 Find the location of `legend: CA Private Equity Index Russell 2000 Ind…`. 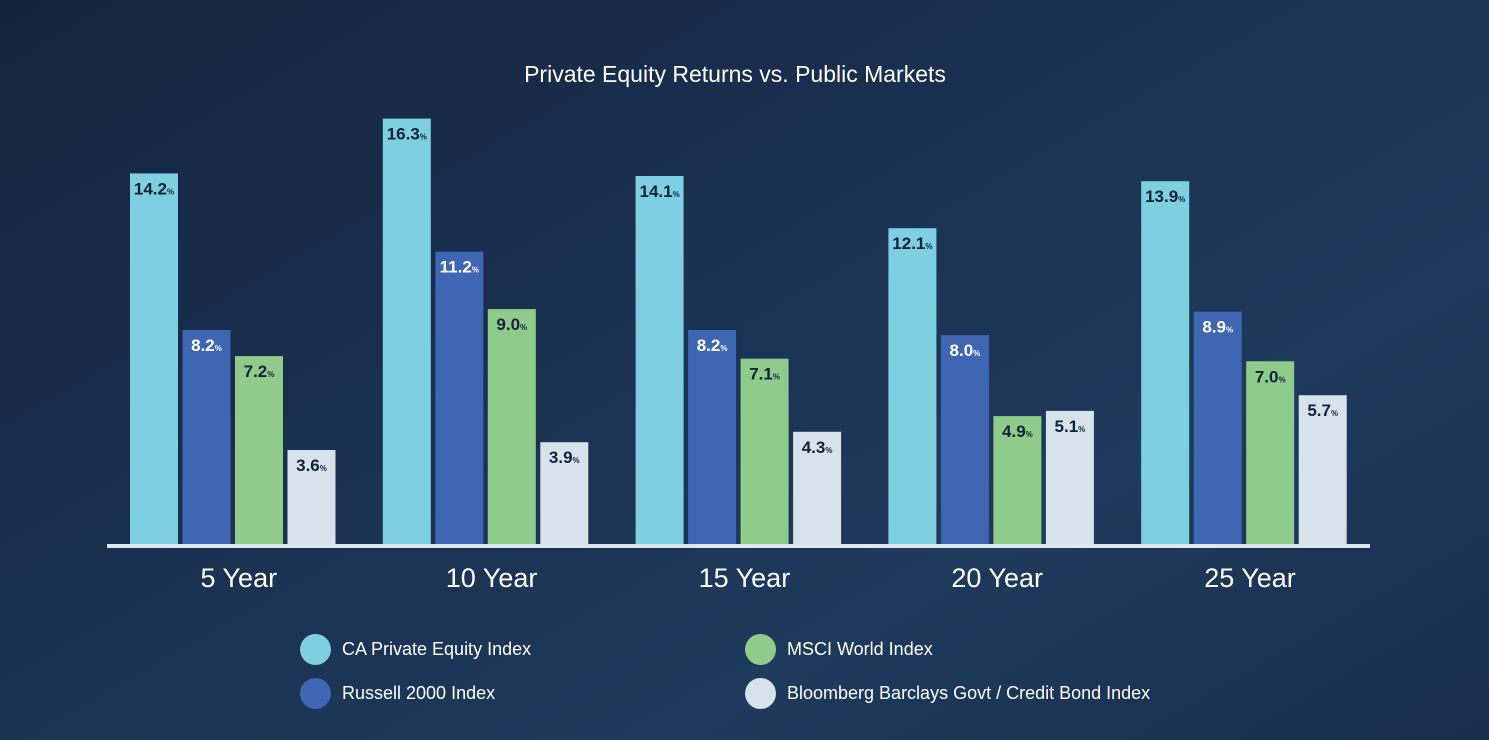

legend: CA Private Equity Index Russell 2000 Ind… is located at coordinates (800, 675).